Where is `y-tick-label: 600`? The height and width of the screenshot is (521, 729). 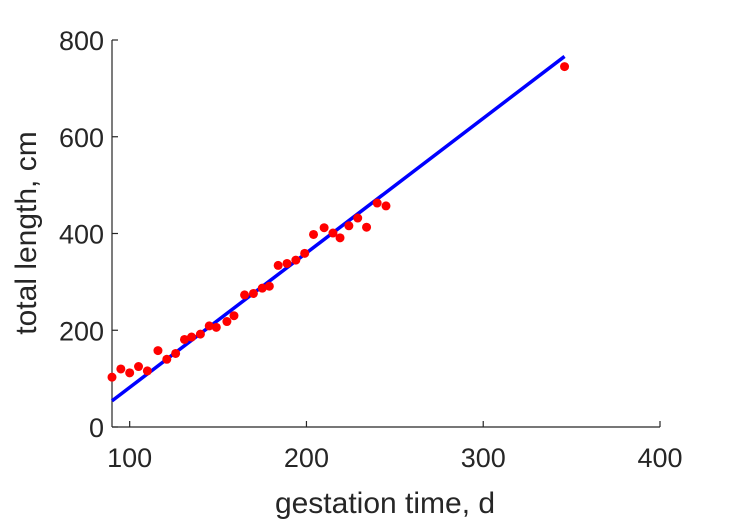
y-tick-label: 600 is located at coordinates (81, 138).